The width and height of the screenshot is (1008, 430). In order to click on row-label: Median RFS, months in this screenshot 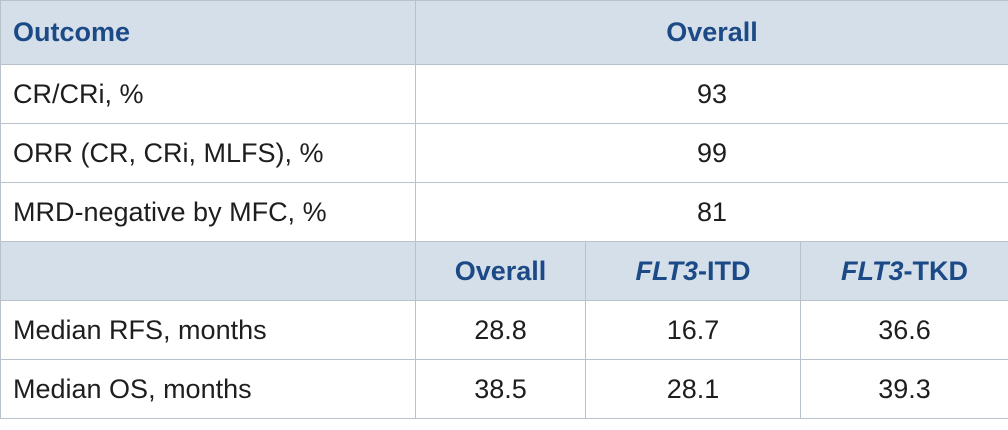, I will do `click(208, 330)`.